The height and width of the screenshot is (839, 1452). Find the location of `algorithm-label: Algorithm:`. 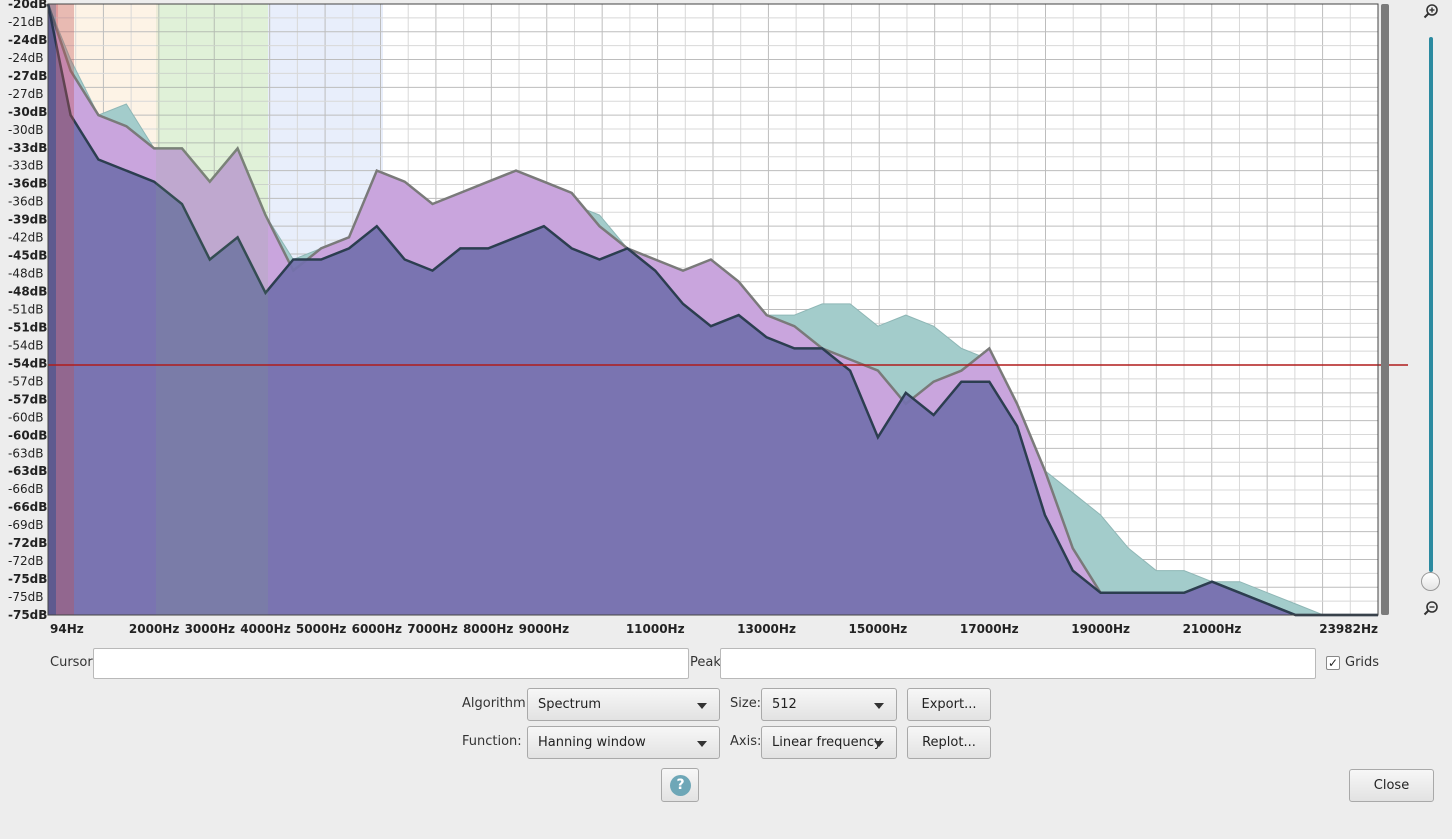

algorithm-label: Algorithm: is located at coordinates (496, 703).